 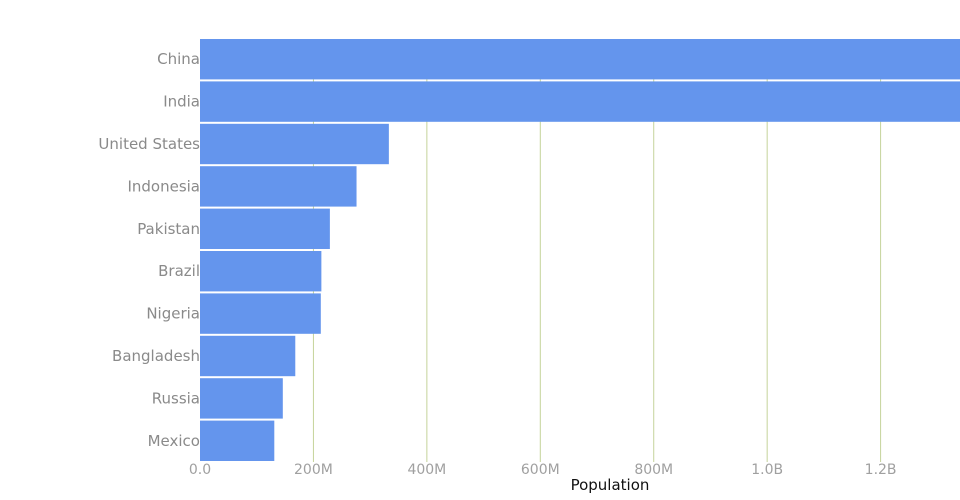 What do you see at coordinates (278, 186) in the screenshot?
I see `bar-indonesia` at bounding box center [278, 186].